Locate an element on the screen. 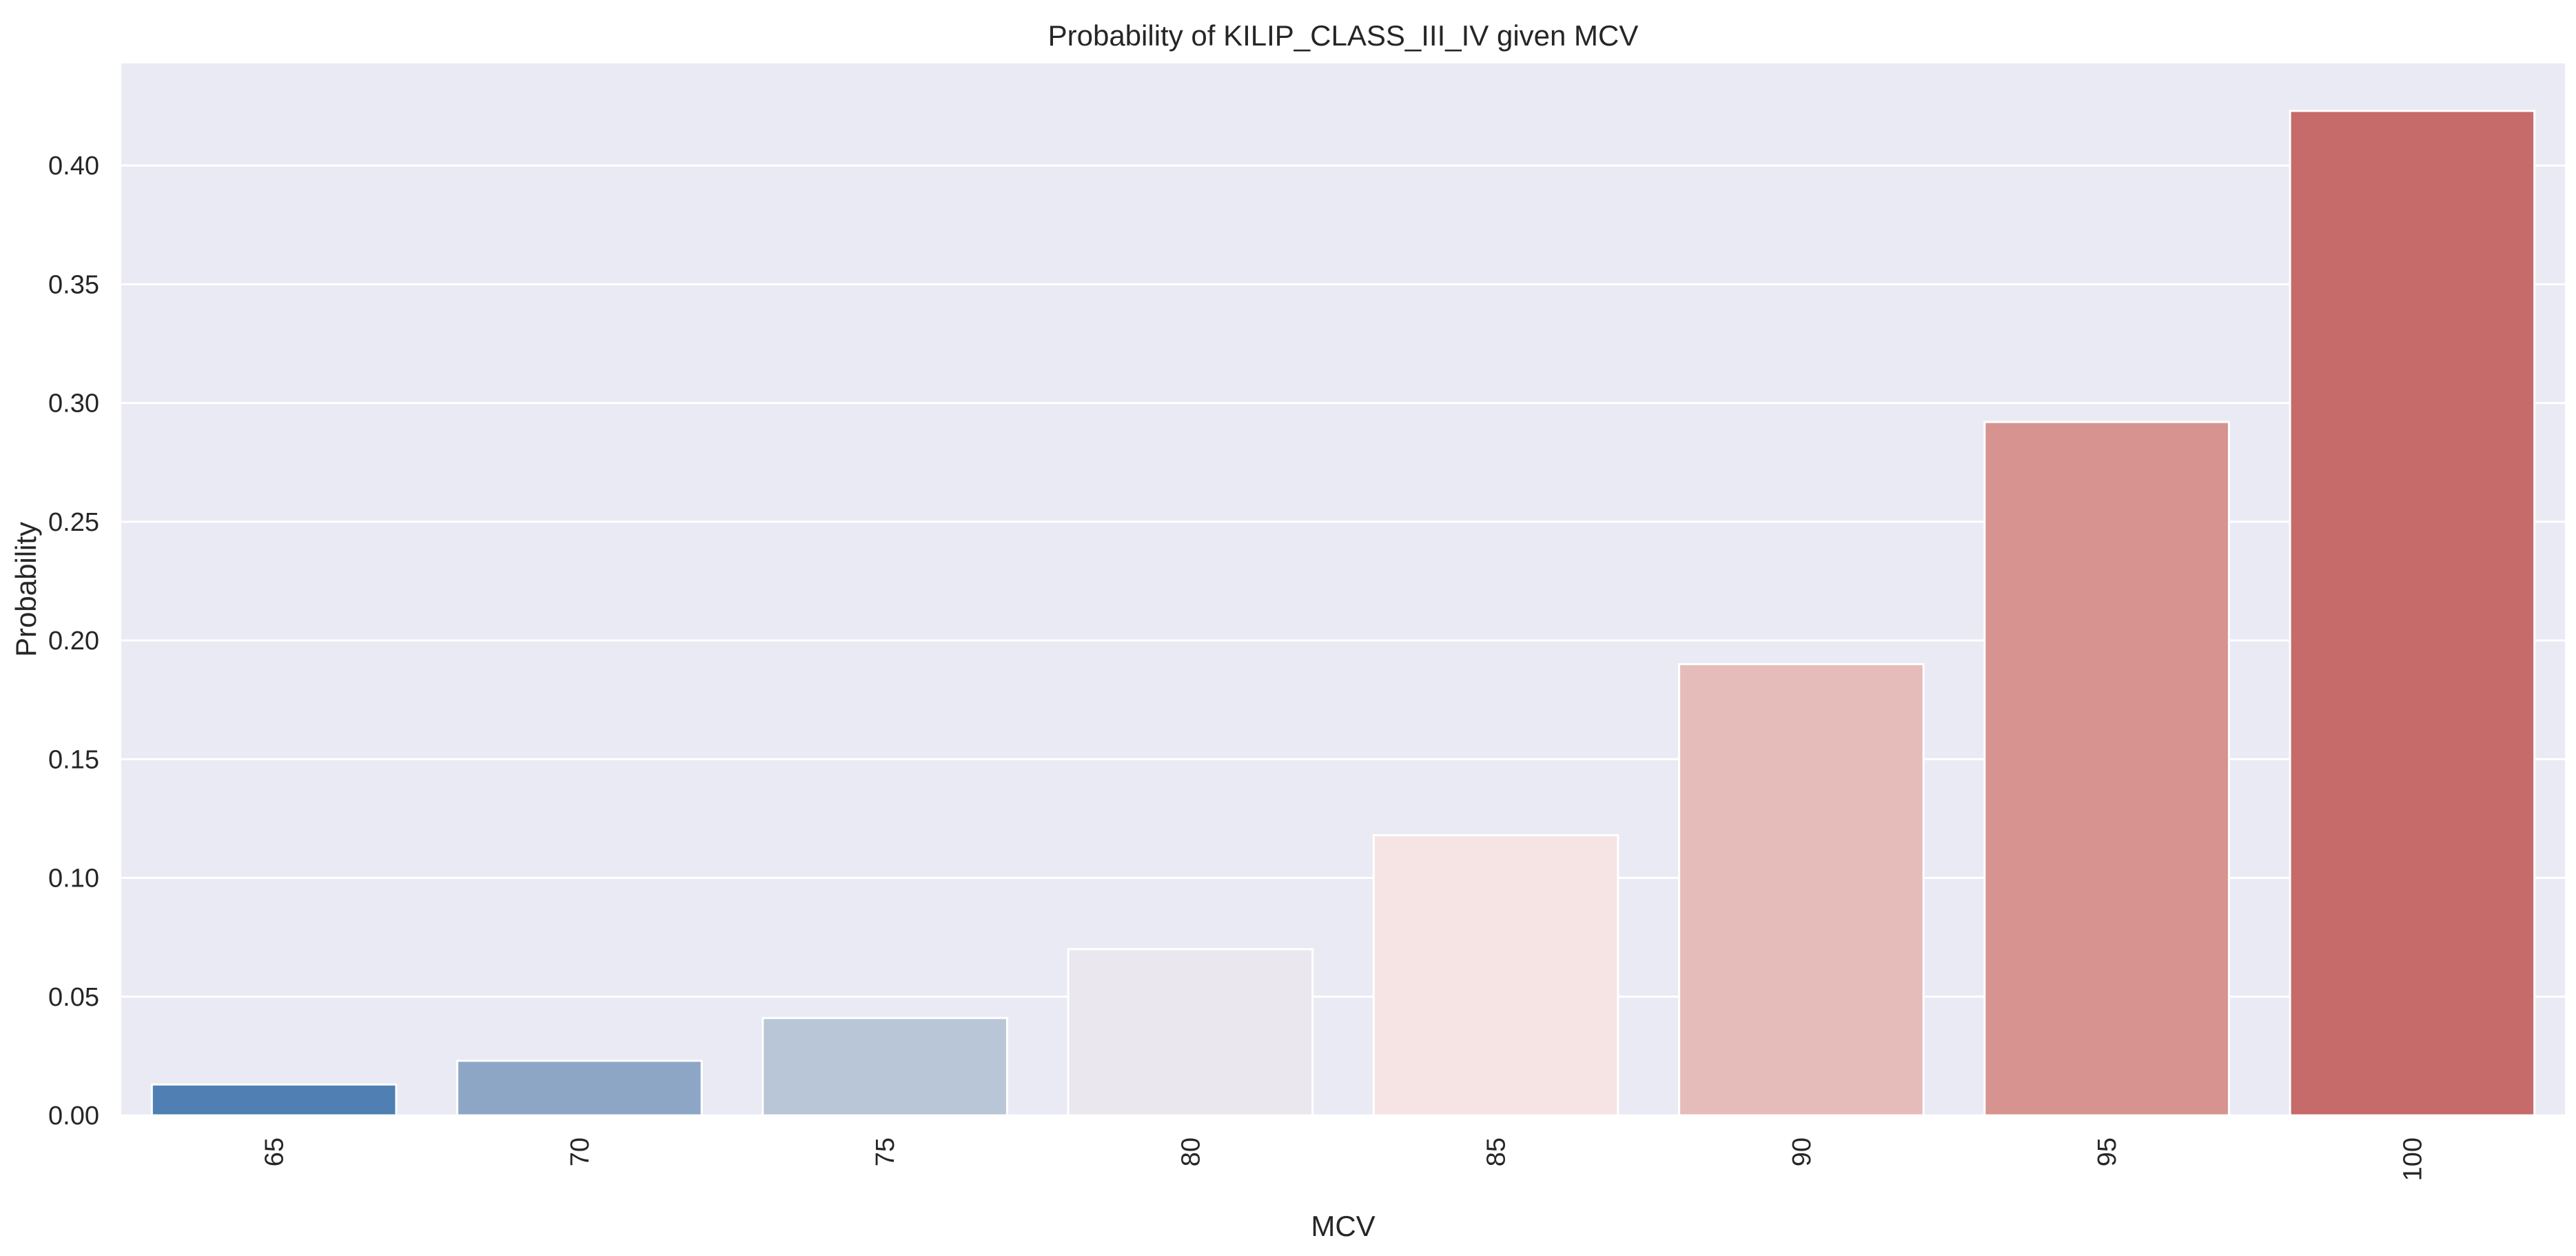 The width and height of the screenshot is (2576, 1256). x-tick-label: 70 is located at coordinates (580, 1151).